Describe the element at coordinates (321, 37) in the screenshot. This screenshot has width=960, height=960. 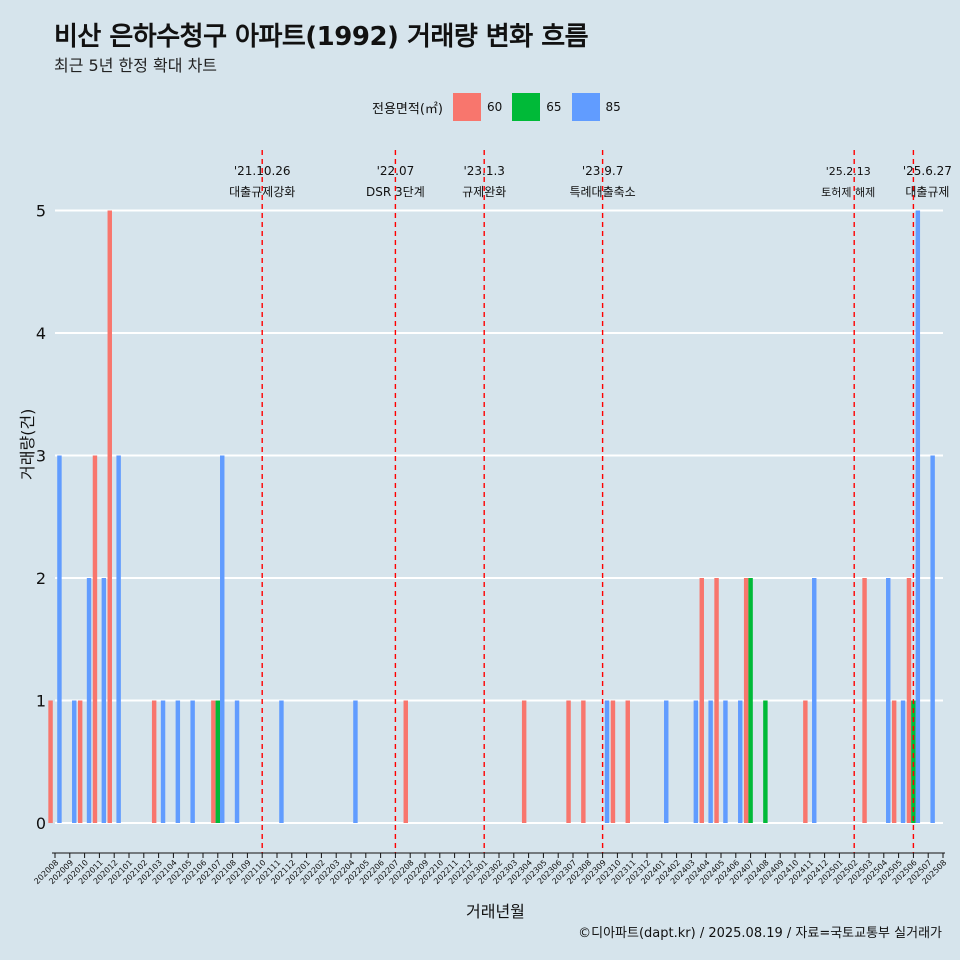
I see `chart-title: 비산 은하수청구 아파트(1992) 거래량 변화 흐름` at that location.